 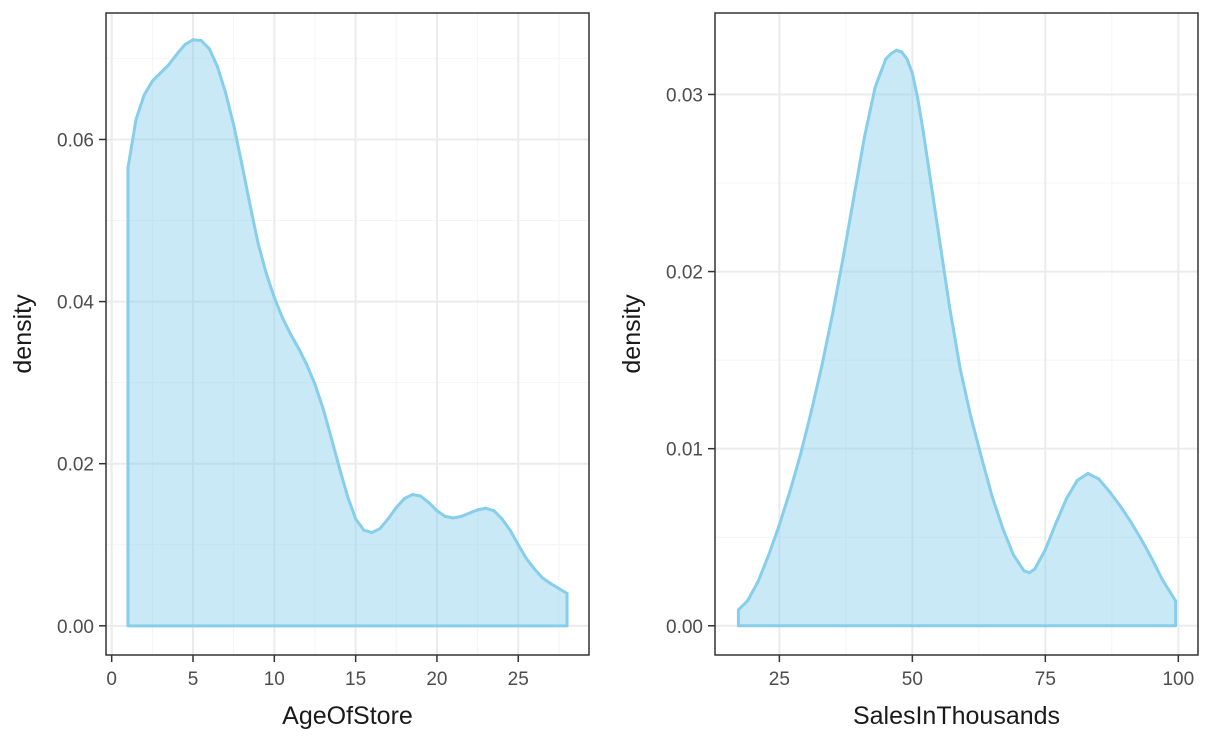 I want to click on sales-in-thousands-x-tick-label: 75, so click(x=1045, y=679).